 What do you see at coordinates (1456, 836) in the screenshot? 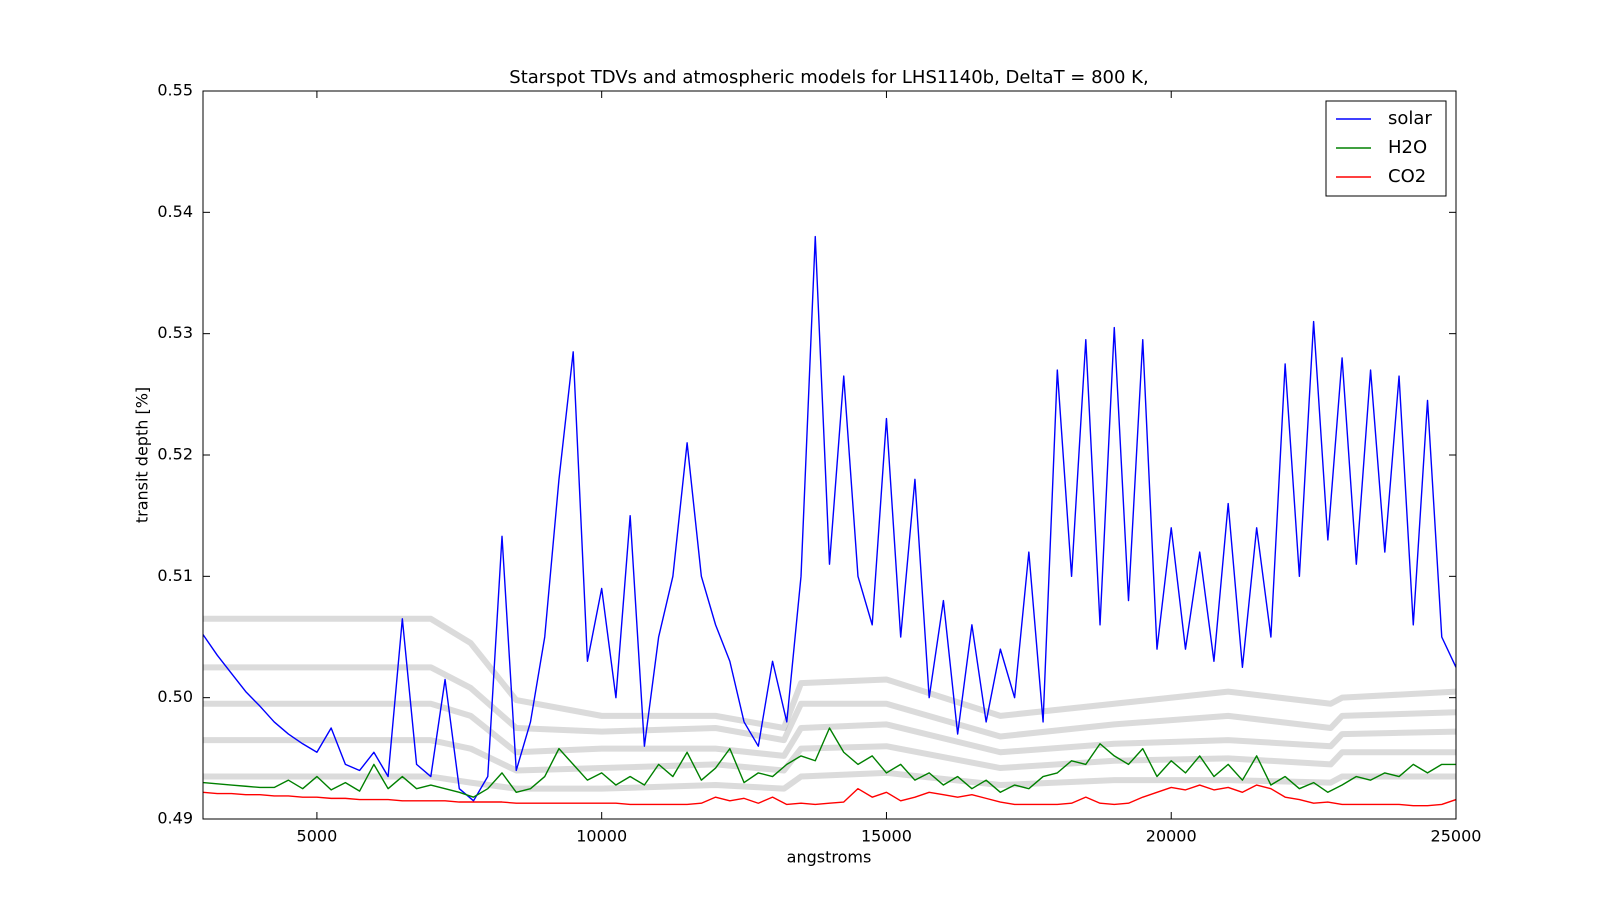
I see `x-tick-label: 25000` at bounding box center [1456, 836].